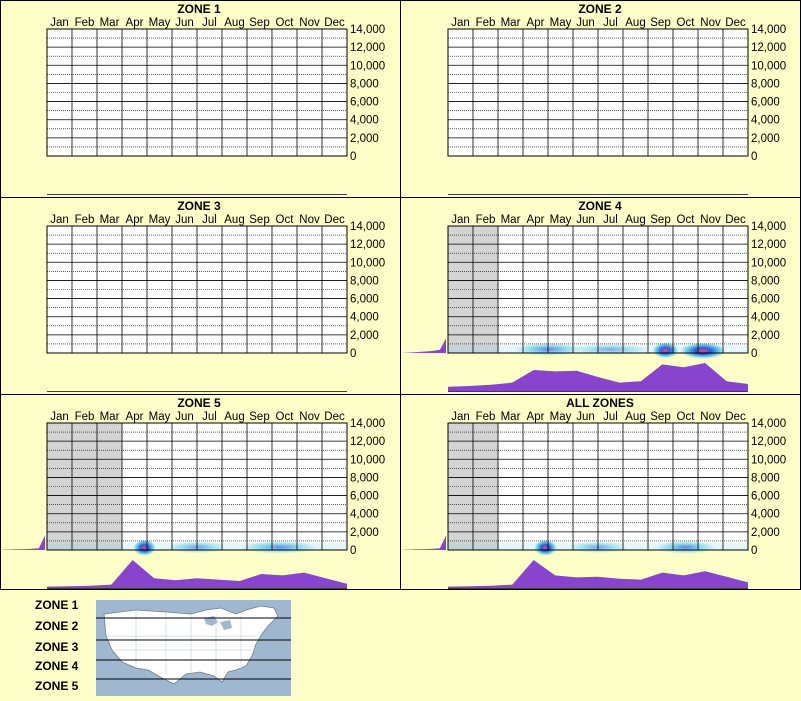 This screenshot has height=701, width=801. Describe the element at coordinates (600, 9) in the screenshot. I see `panel-title: ZONE 2` at that location.